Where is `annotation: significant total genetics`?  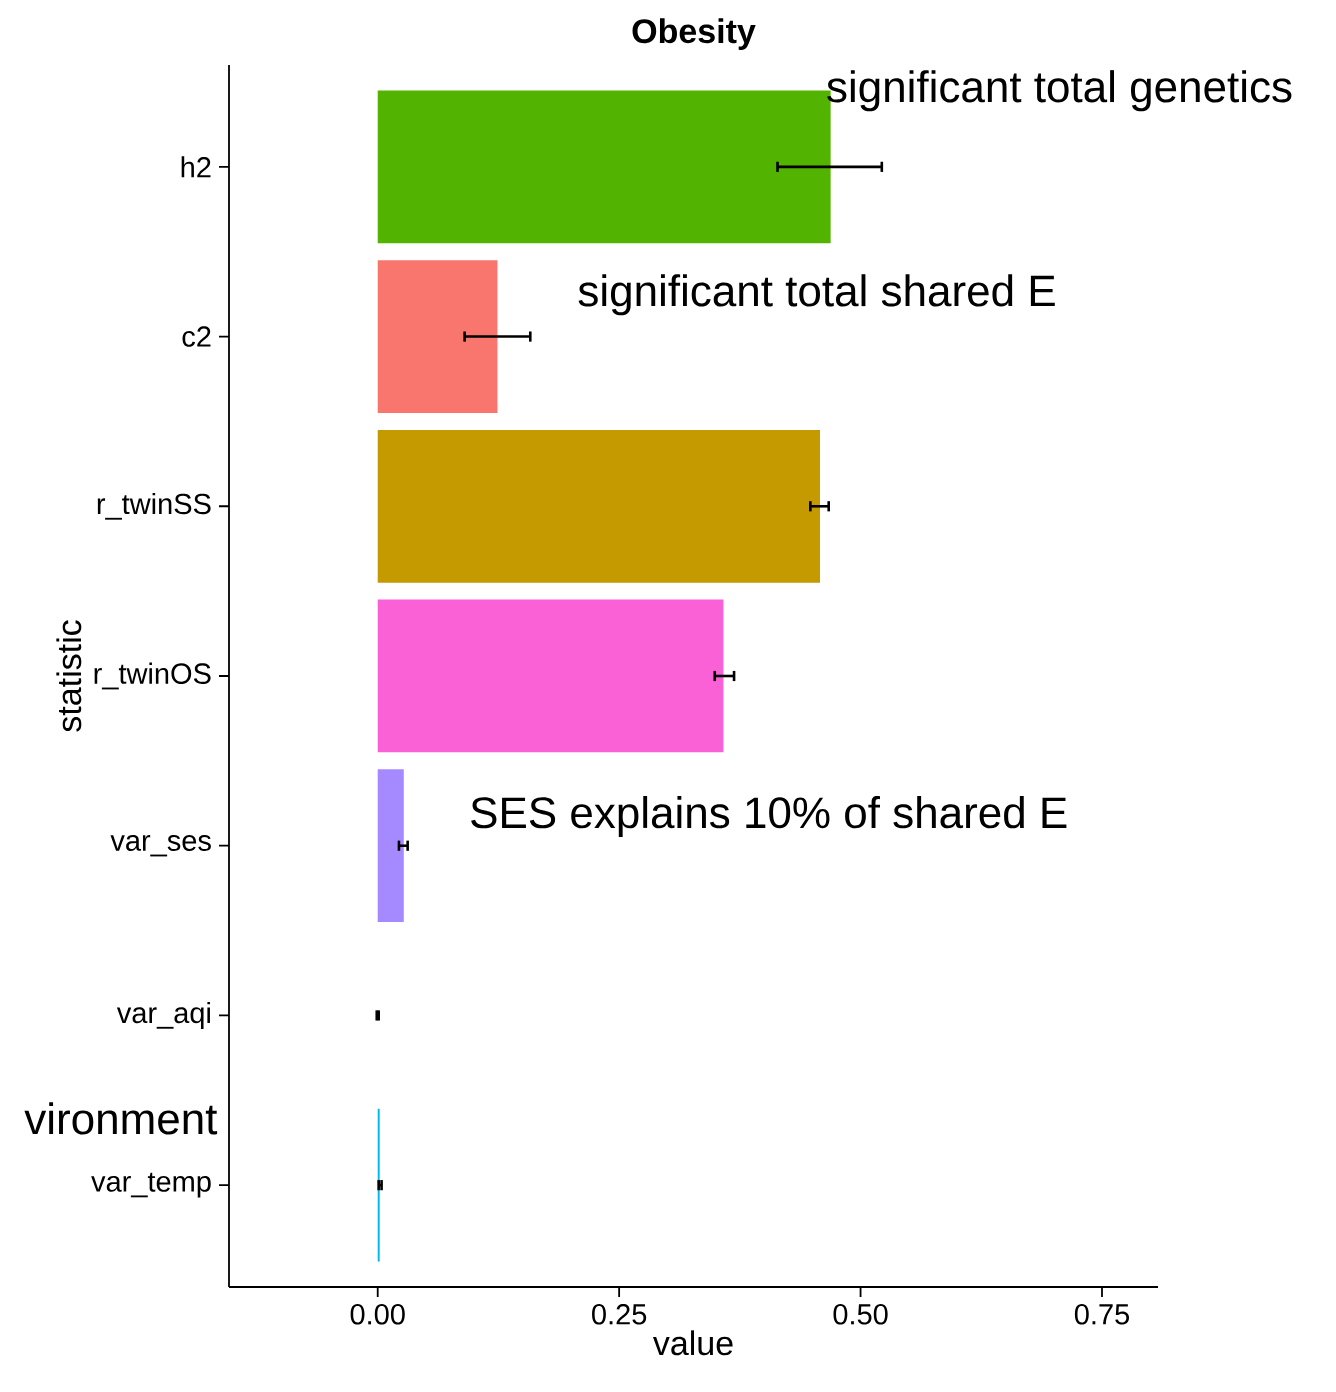
annotation: significant total genetics is located at coordinates (1059, 91).